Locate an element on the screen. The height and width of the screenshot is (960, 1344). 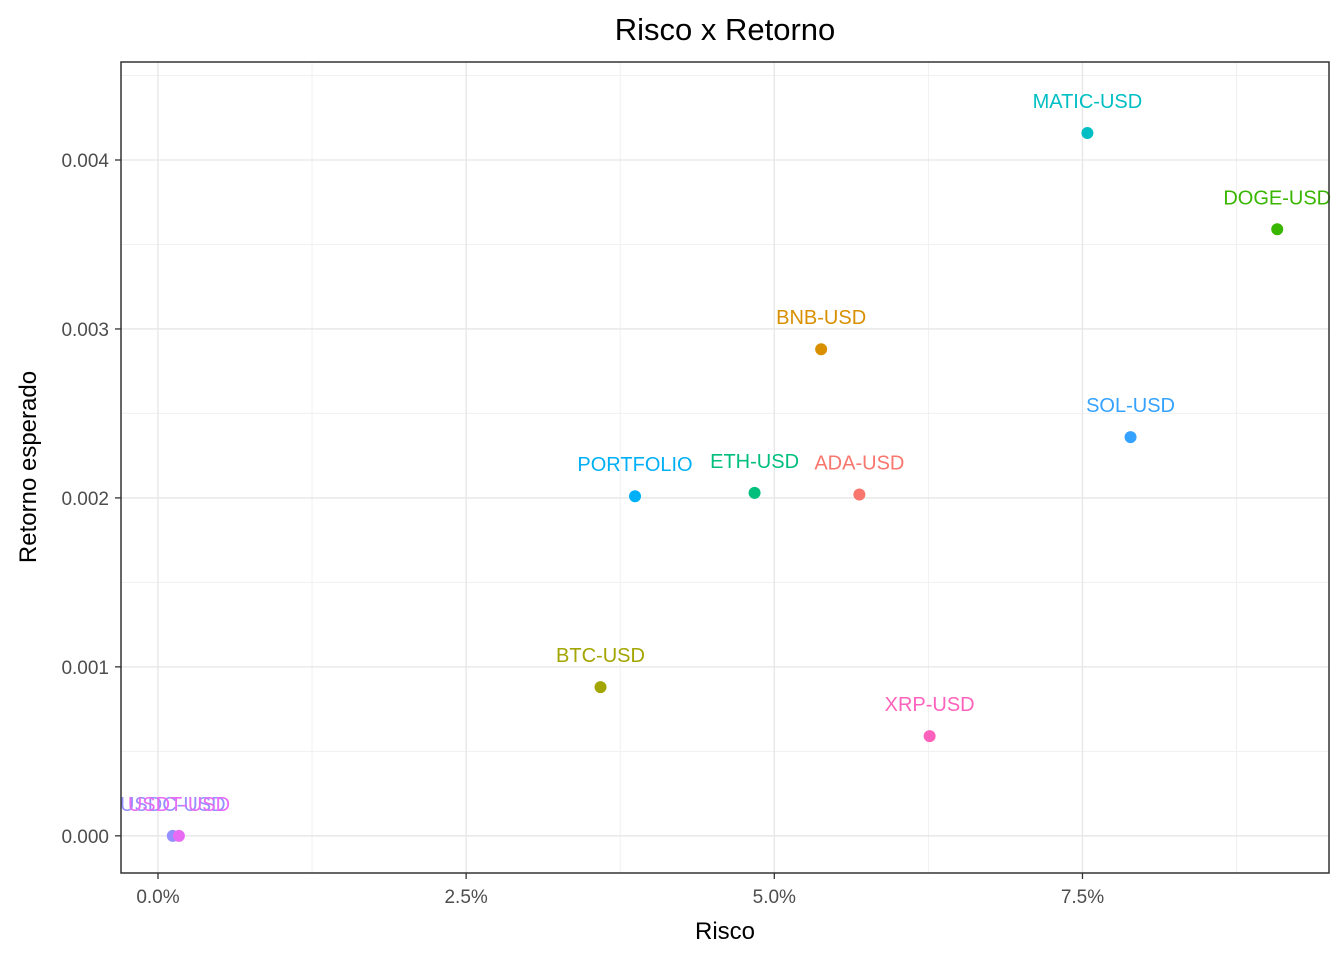
y-tick-label: 0.004 is located at coordinates (85, 161).